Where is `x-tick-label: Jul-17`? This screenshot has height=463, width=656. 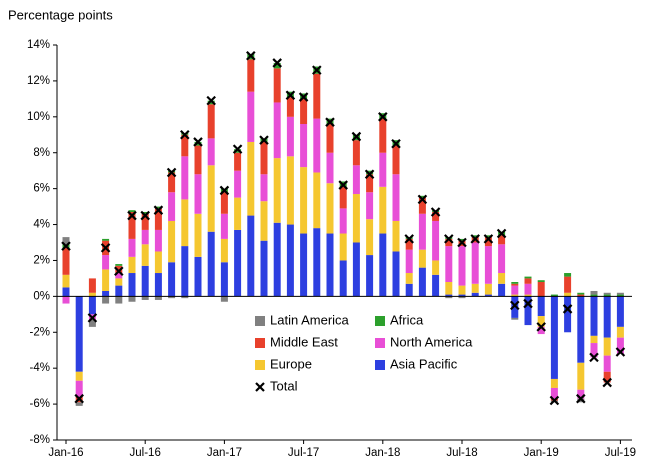 x-tick-label: Jul-17 is located at coordinates (303, 453).